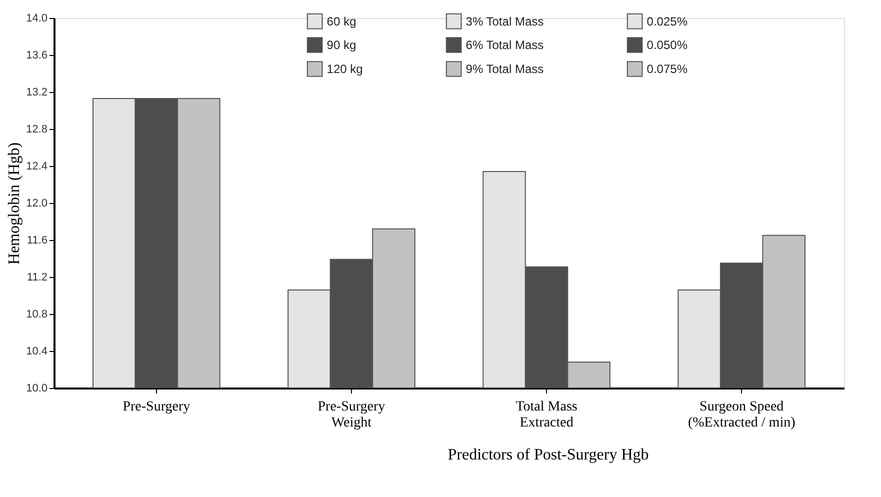 The height and width of the screenshot is (497, 881). Describe the element at coordinates (667, 69) in the screenshot. I see `legend-label: 0.075%` at that location.